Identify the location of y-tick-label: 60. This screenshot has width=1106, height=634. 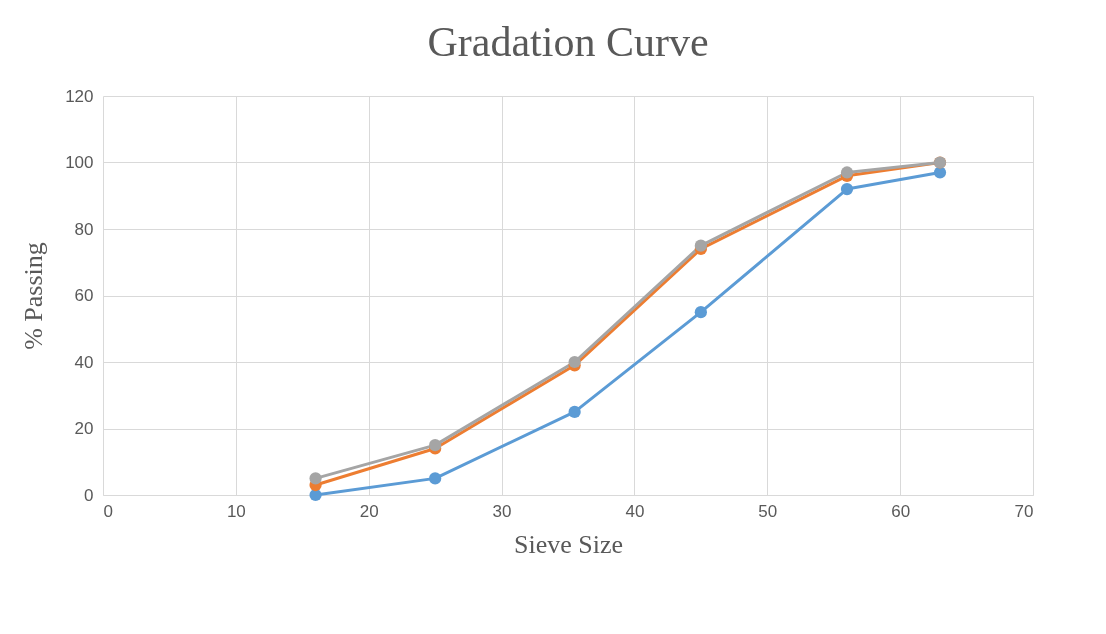
(84, 295).